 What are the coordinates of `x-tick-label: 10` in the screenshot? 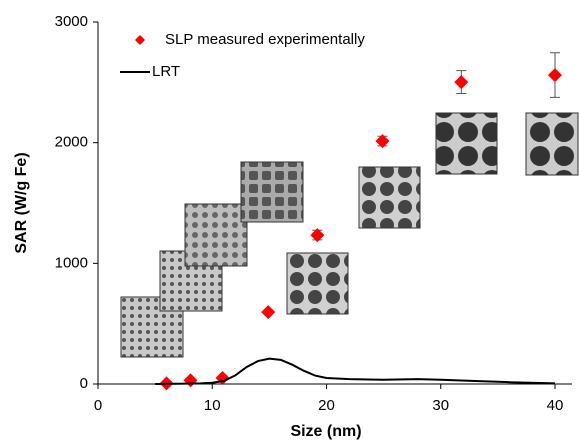 It's located at (212, 405).